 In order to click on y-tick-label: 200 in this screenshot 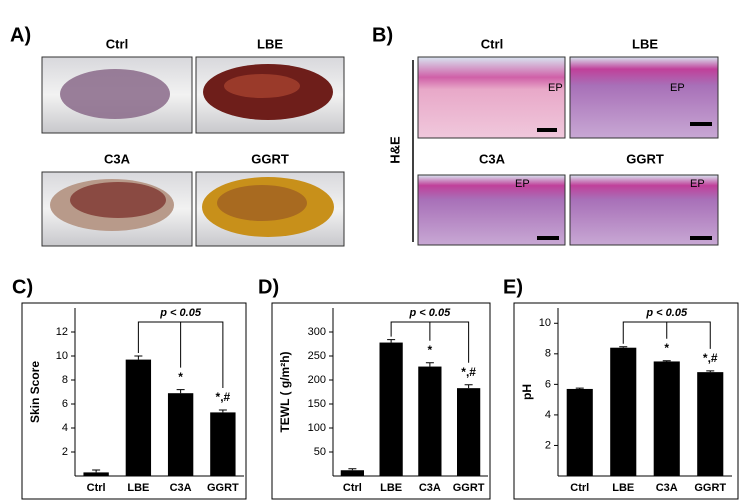, I will do `click(317, 380)`.